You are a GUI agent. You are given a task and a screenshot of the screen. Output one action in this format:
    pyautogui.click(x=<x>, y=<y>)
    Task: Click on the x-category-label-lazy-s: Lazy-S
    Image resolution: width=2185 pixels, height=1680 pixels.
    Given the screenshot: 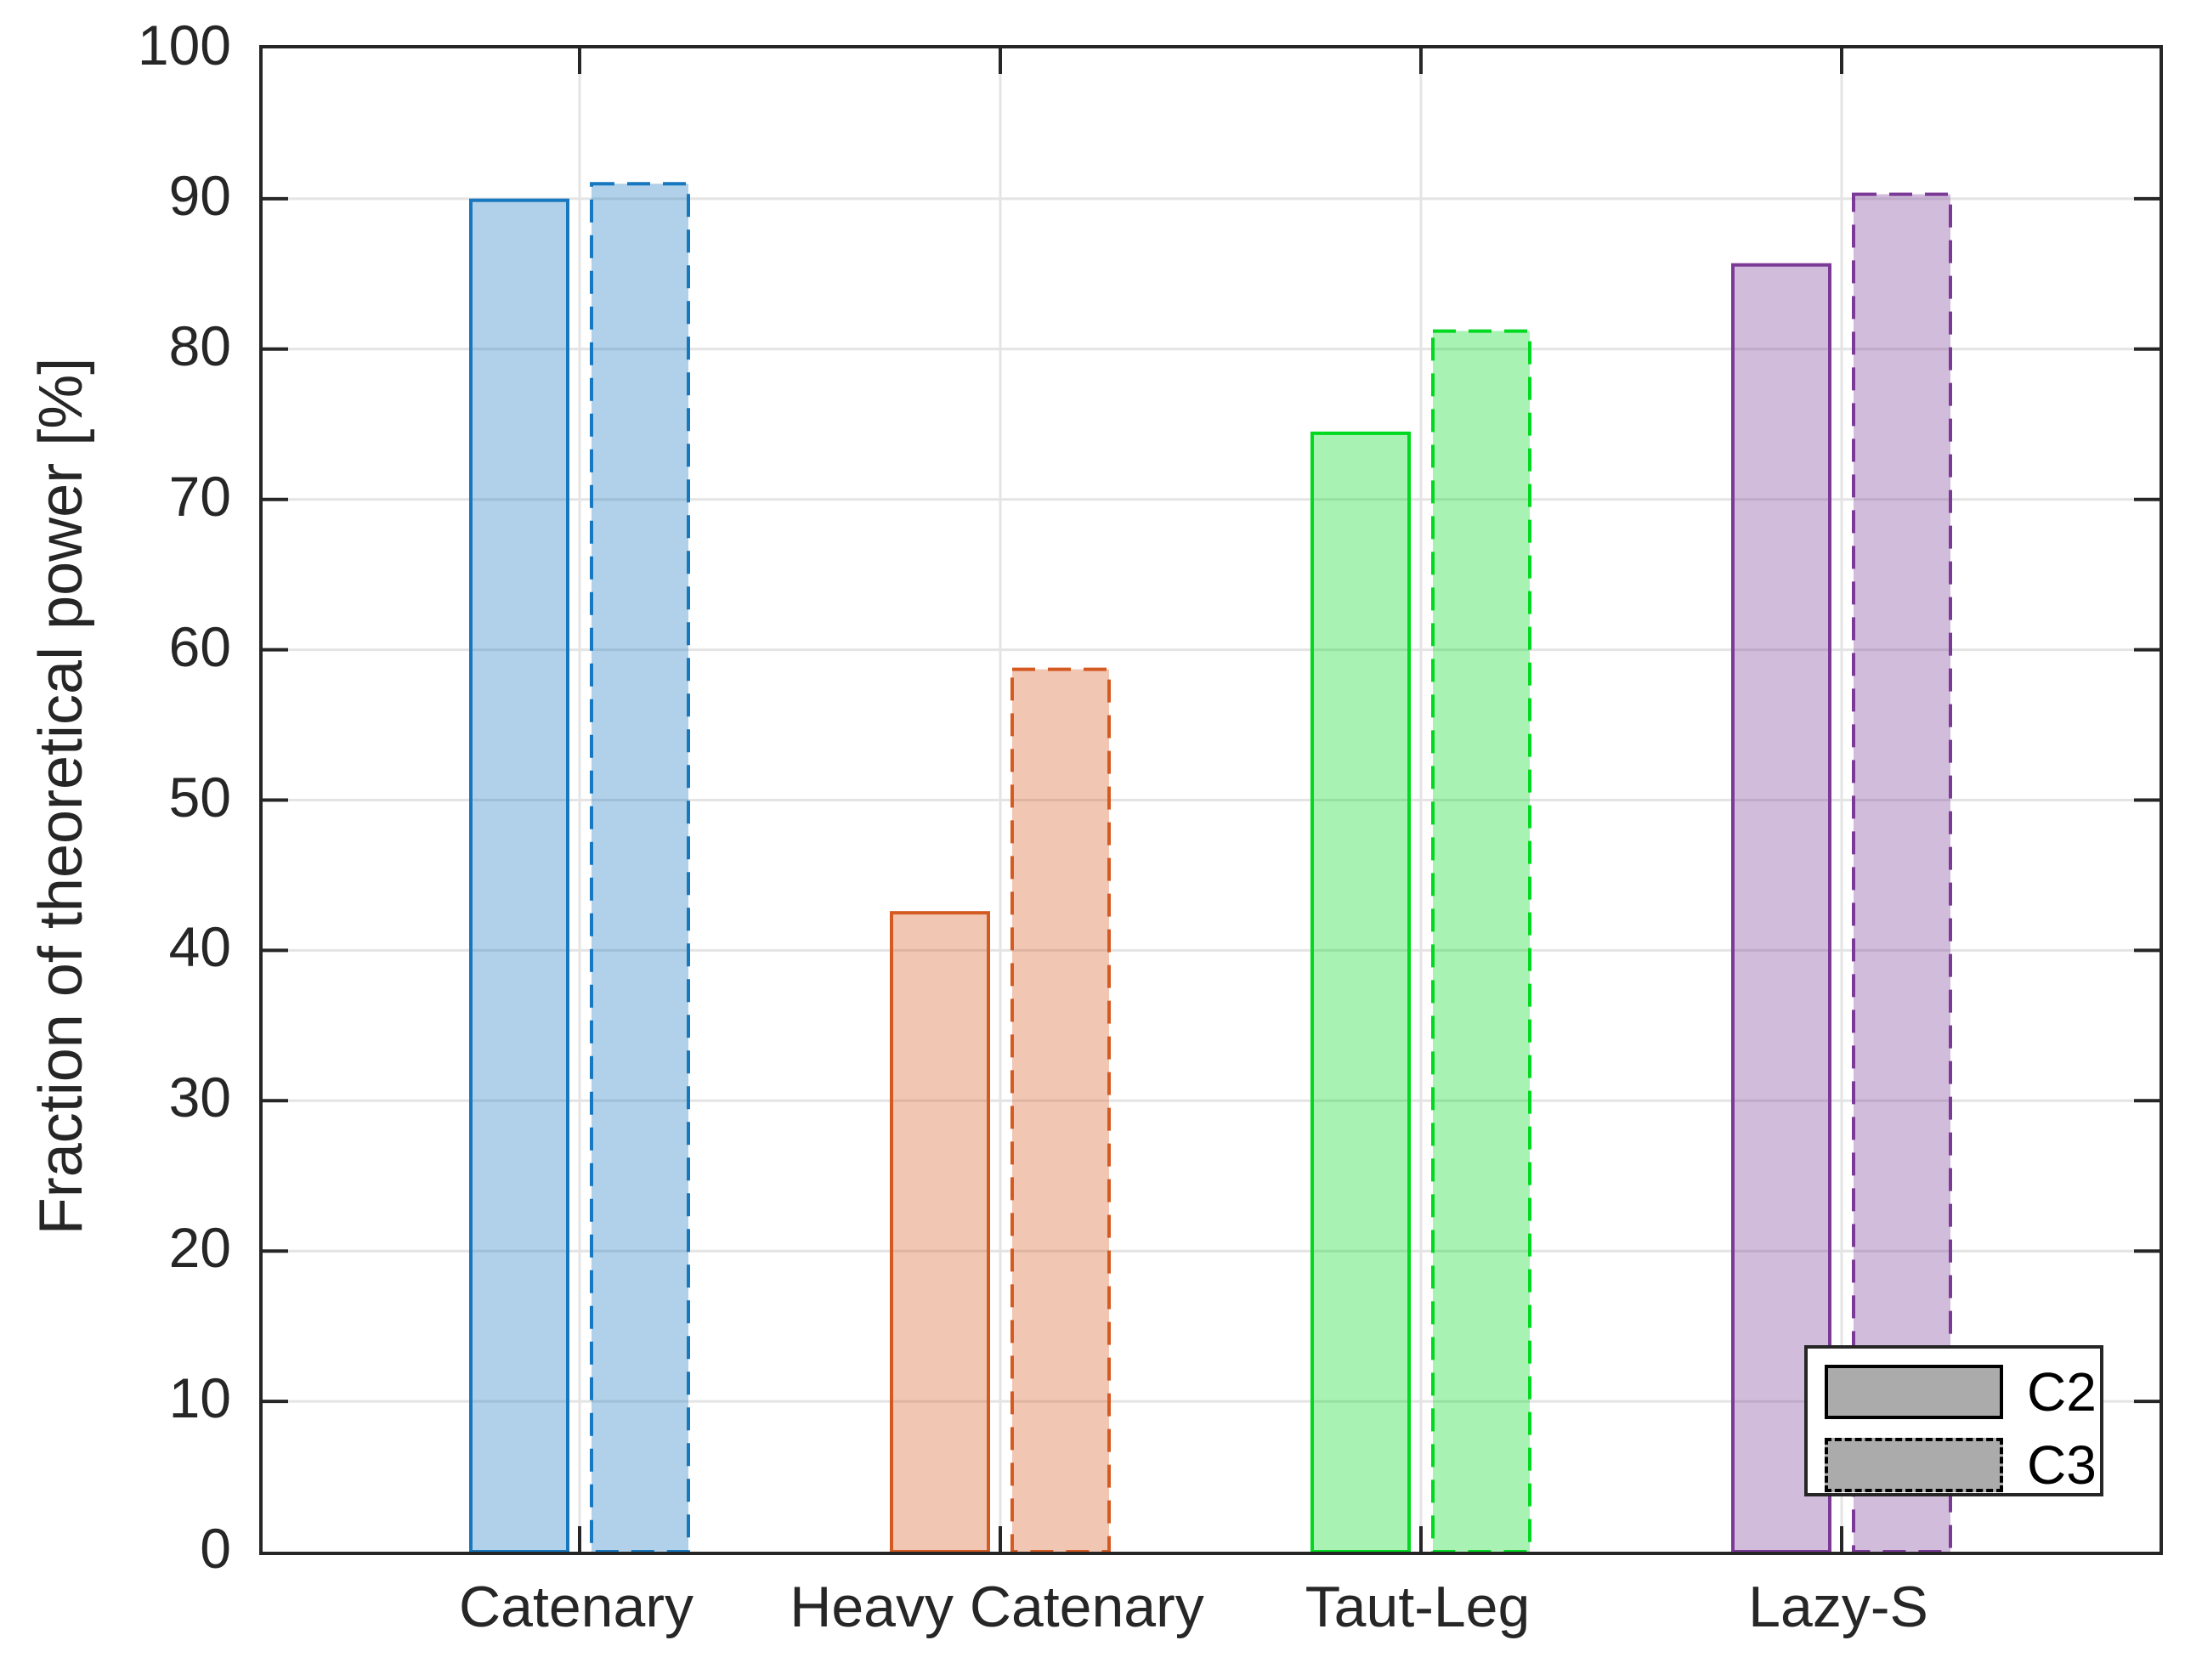 What is the action you would take?
    pyautogui.click(x=1838, y=1607)
    